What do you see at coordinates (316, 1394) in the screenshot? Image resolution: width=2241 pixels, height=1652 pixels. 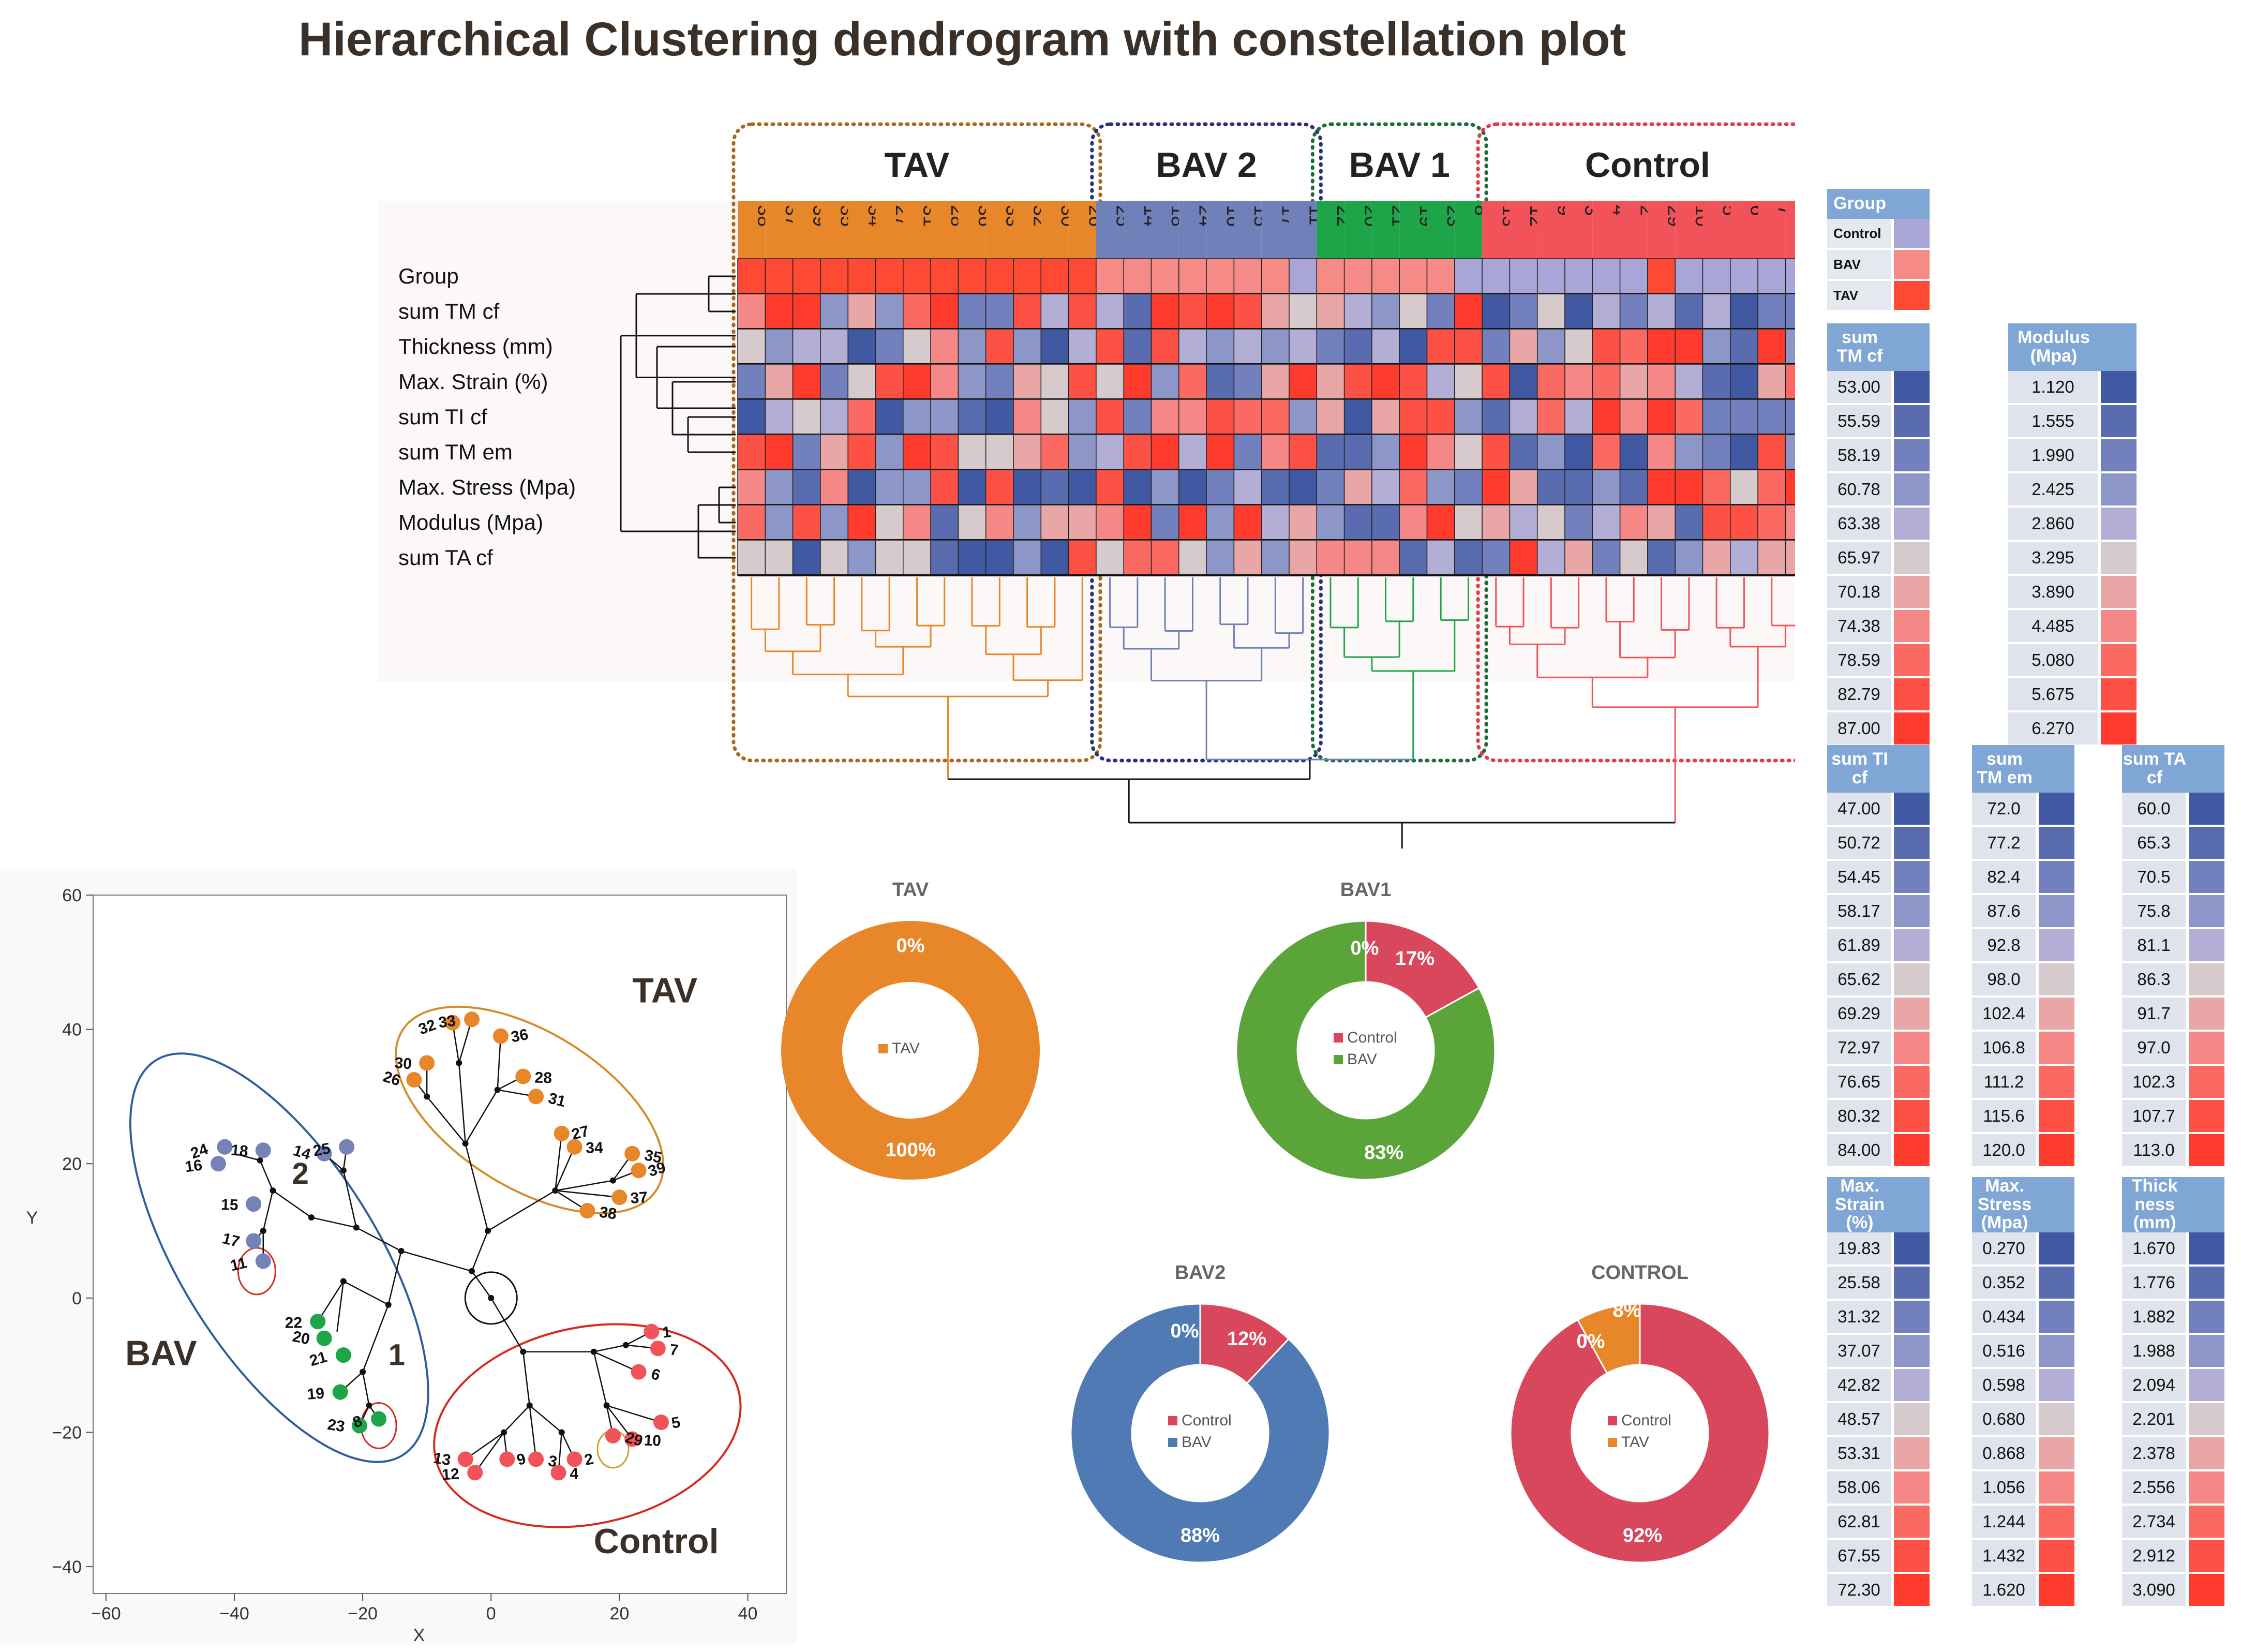 I see `point-label: 19` at bounding box center [316, 1394].